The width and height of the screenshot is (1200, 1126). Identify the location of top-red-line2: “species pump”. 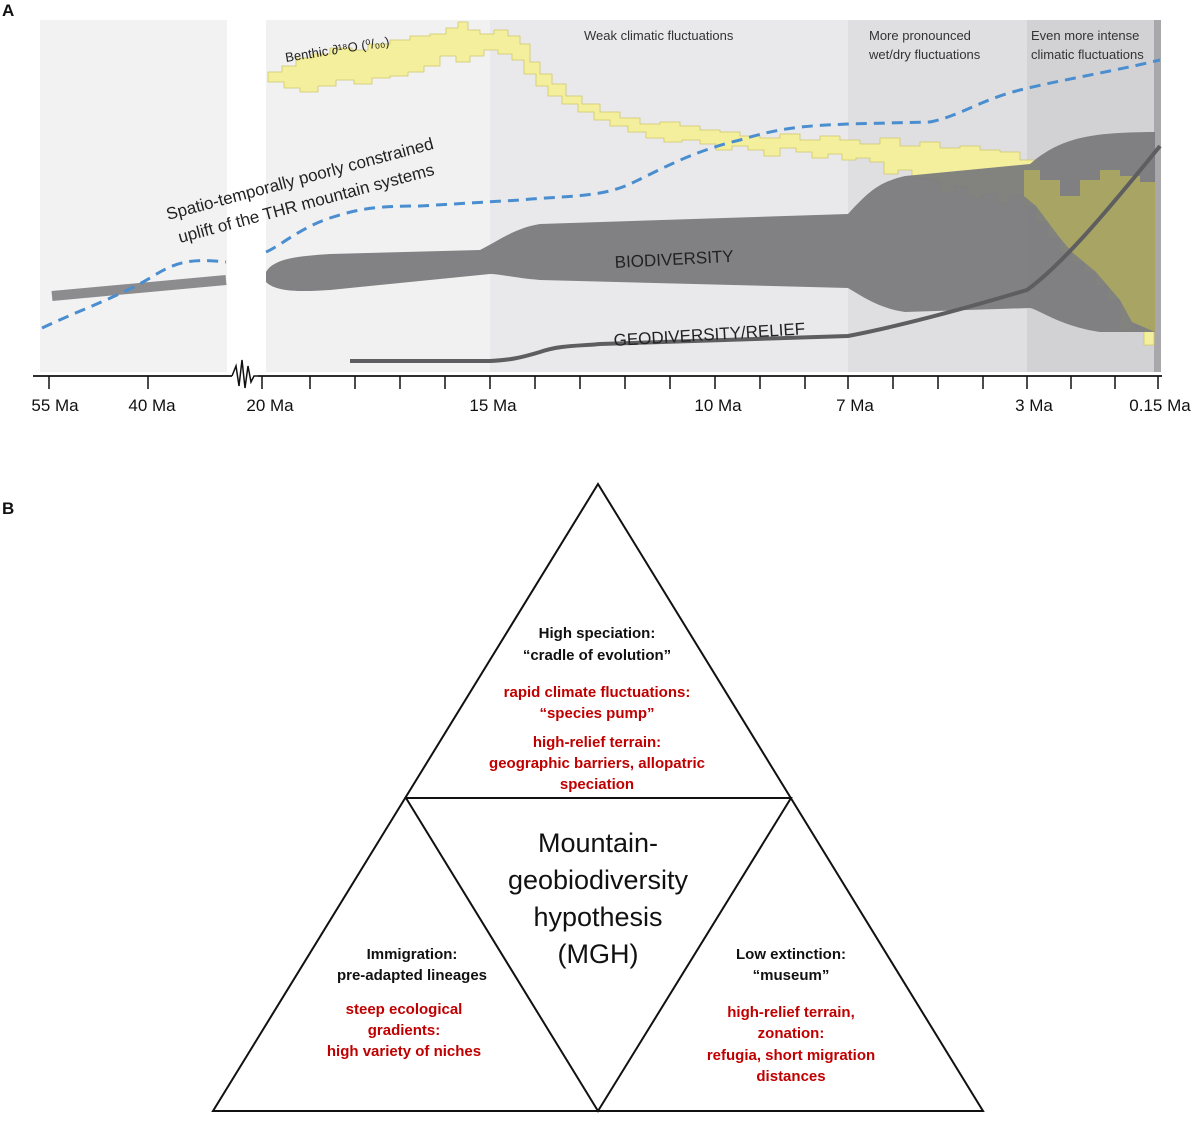
(596, 713).